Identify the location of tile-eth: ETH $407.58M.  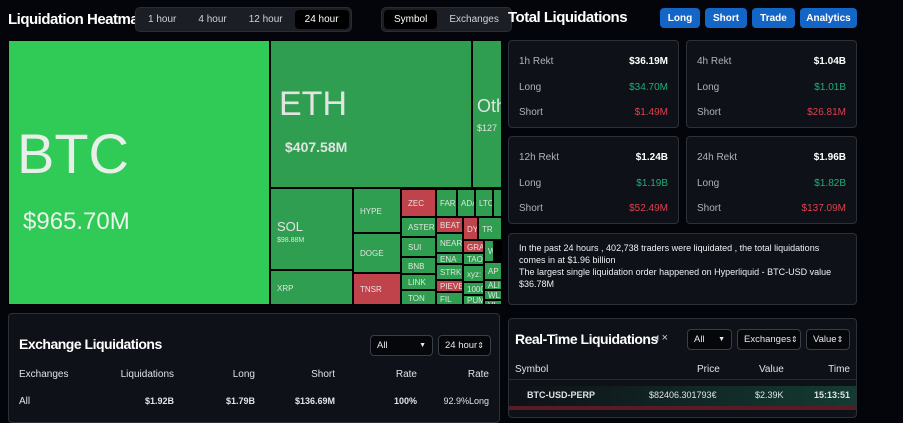
(371, 114).